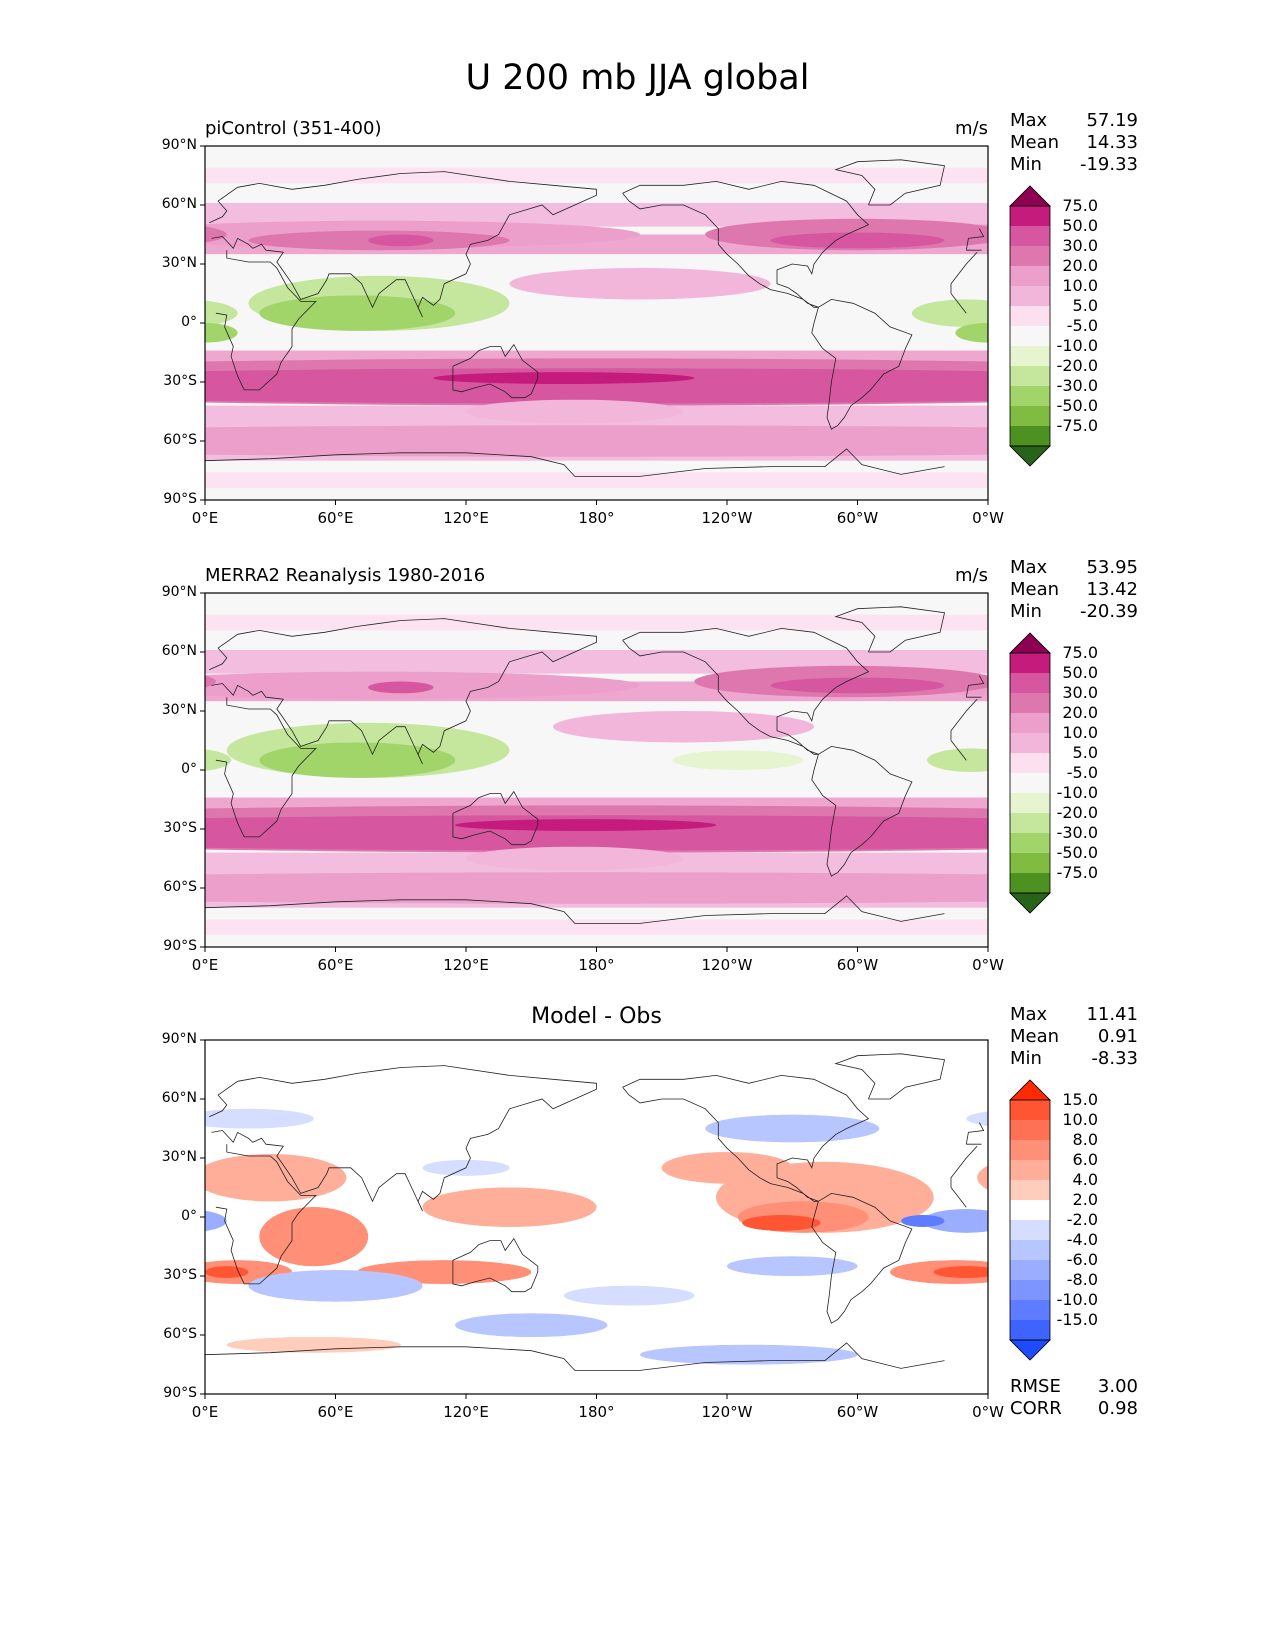 The height and width of the screenshot is (1650, 1275). Describe the element at coordinates (1117, 1408) in the screenshot. I see `stat-corr-value: 0.98` at that location.